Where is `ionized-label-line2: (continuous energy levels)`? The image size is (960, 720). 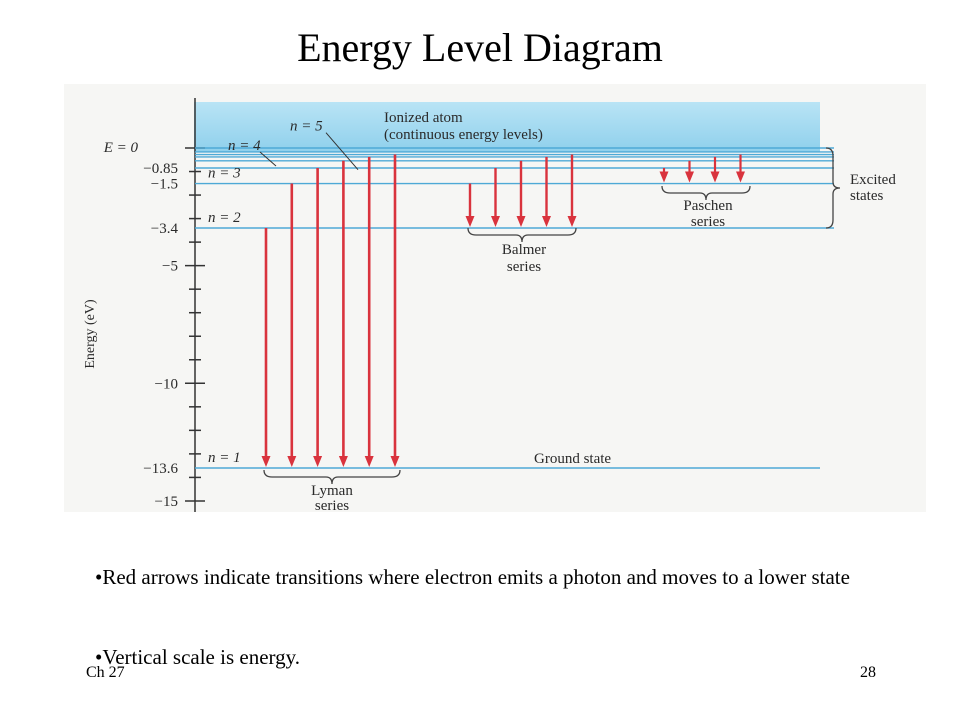 ionized-label-line2: (continuous energy levels) is located at coordinates (463, 135).